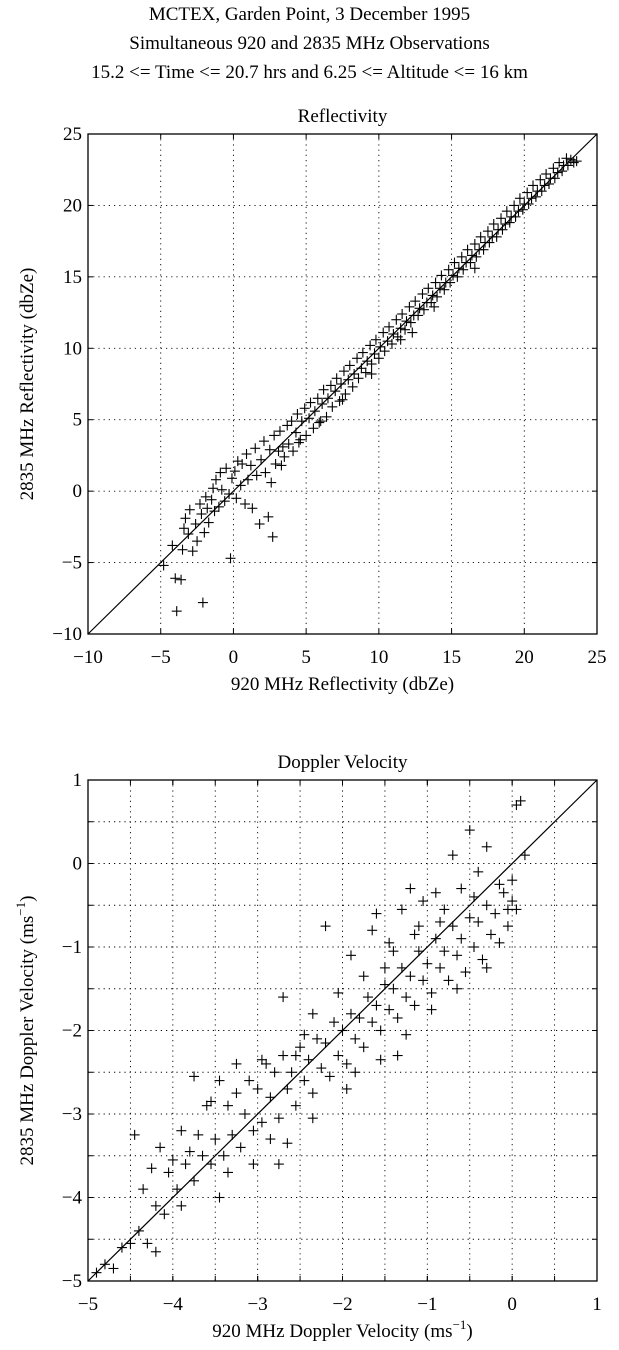  What do you see at coordinates (258, 1304) in the screenshot?
I see `x-tick-label: −3` at bounding box center [258, 1304].